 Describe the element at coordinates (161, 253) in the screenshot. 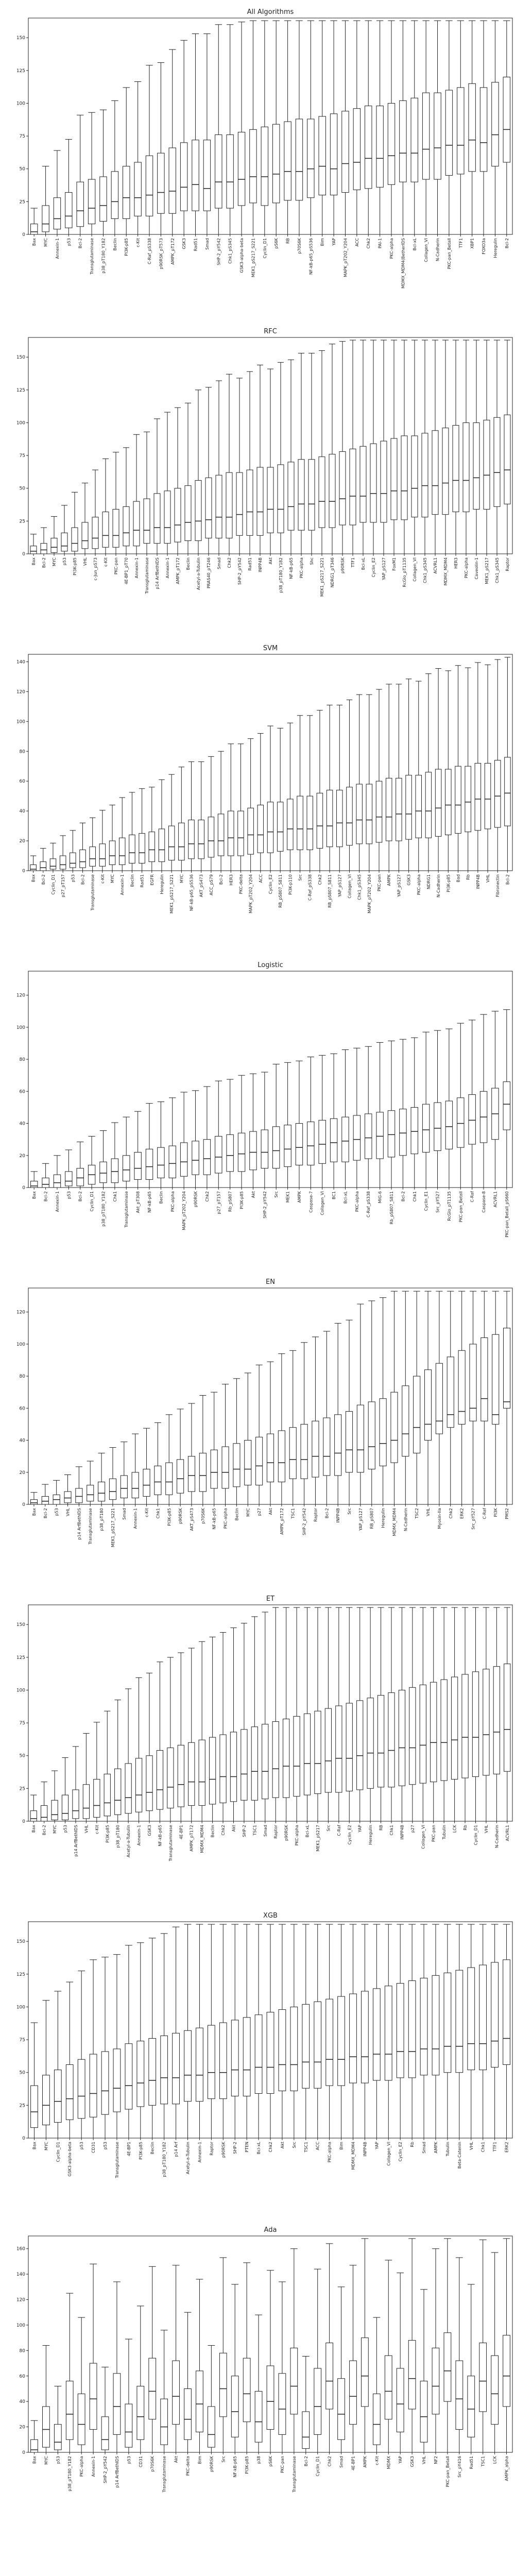

I see `x-tick-label: p90RSK_pT573` at that location.